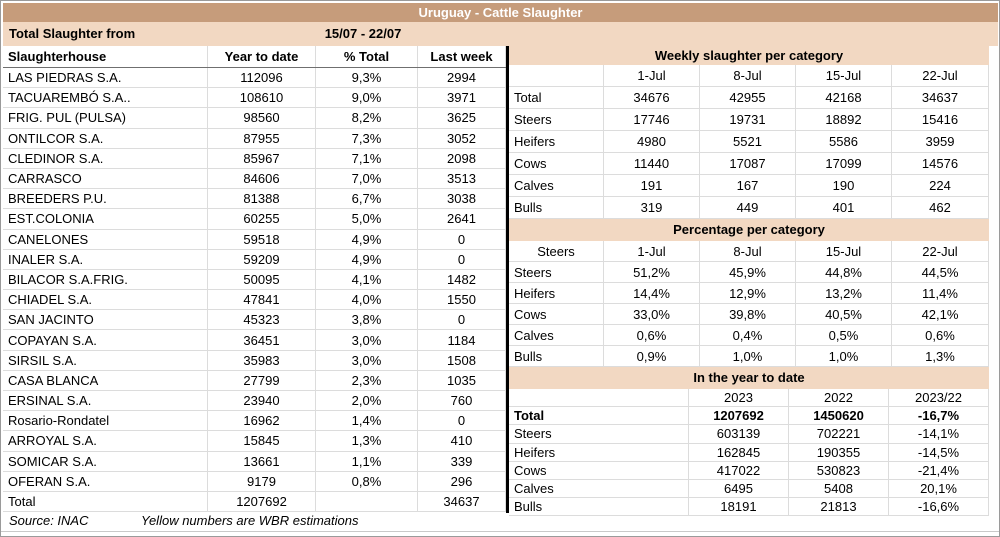 The image size is (1000, 537). I want to click on week1-percent: 51,2%, so click(652, 272).